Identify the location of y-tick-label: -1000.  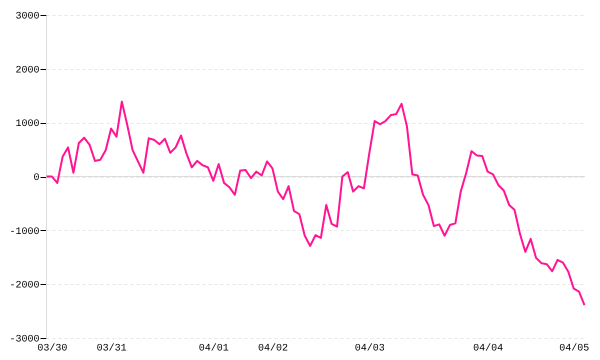
(24, 232).